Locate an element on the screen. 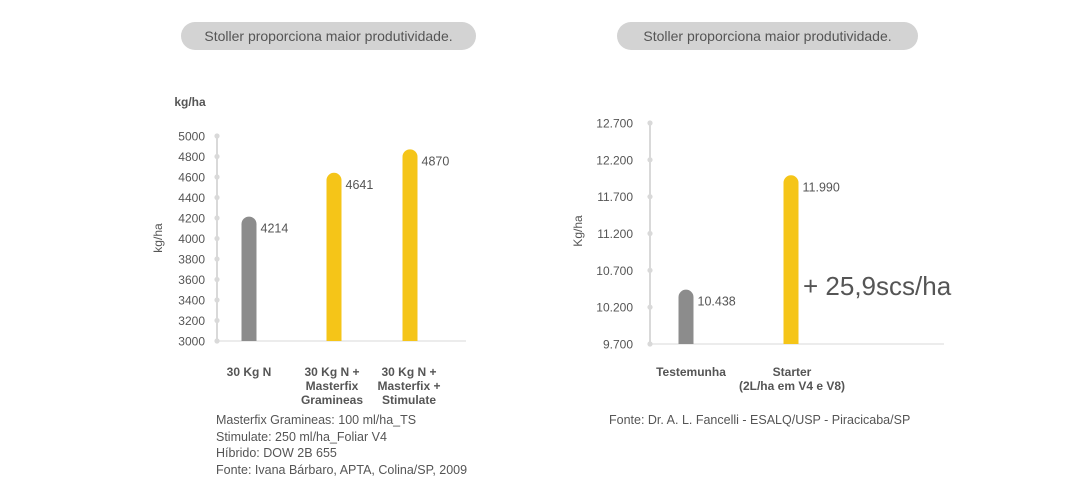 This screenshot has height=484, width=1090. y-axis-title: Kg/ha is located at coordinates (578, 231).